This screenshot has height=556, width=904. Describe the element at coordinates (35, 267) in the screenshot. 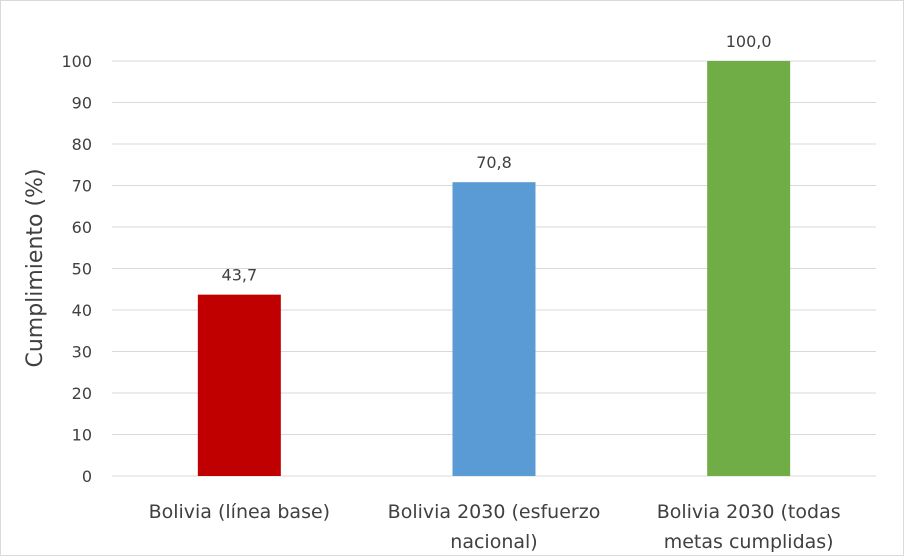

I see `y-axis-label: Cumplimiento (%)` at that location.